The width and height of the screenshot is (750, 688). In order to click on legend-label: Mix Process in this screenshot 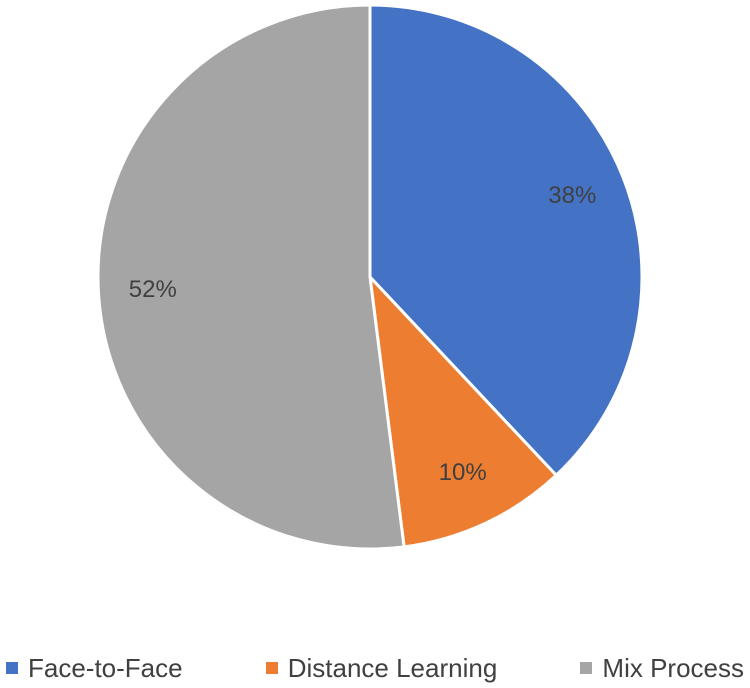, I will do `click(673, 667)`.